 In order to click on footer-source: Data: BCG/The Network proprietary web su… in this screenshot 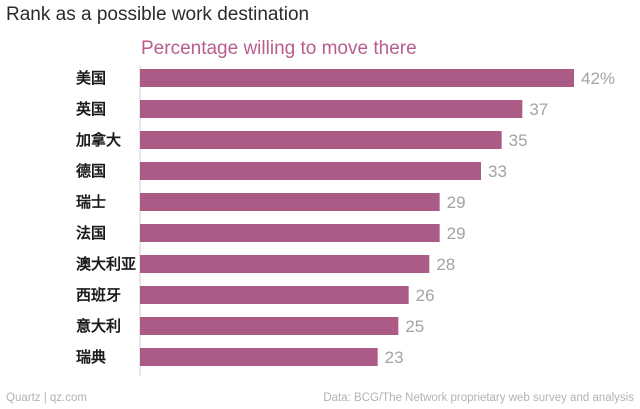, I will do `click(478, 398)`.